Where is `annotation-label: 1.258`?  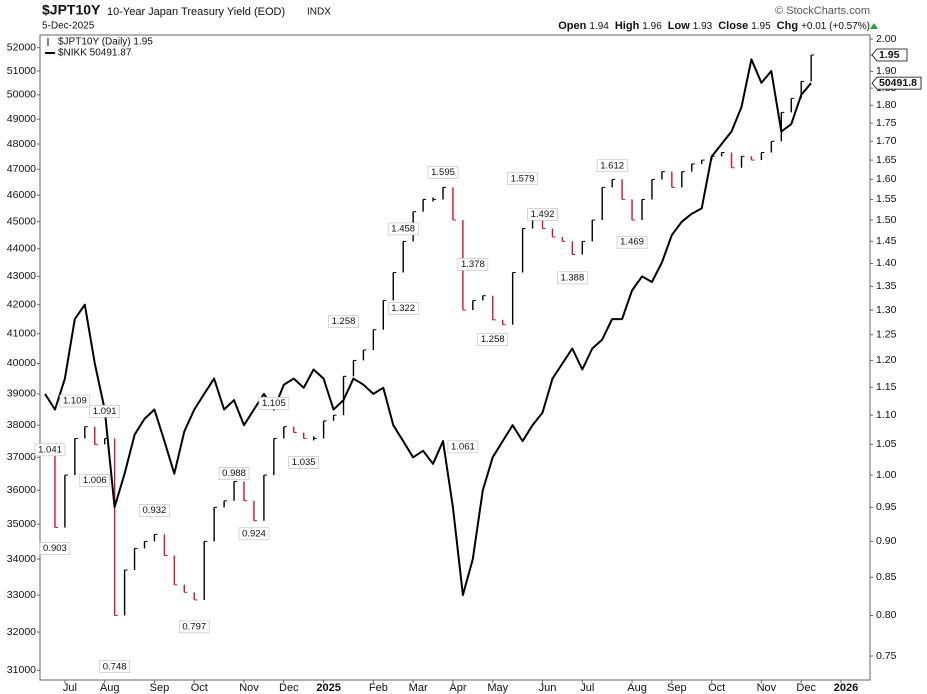 annotation-label: 1.258 is located at coordinates (493, 339).